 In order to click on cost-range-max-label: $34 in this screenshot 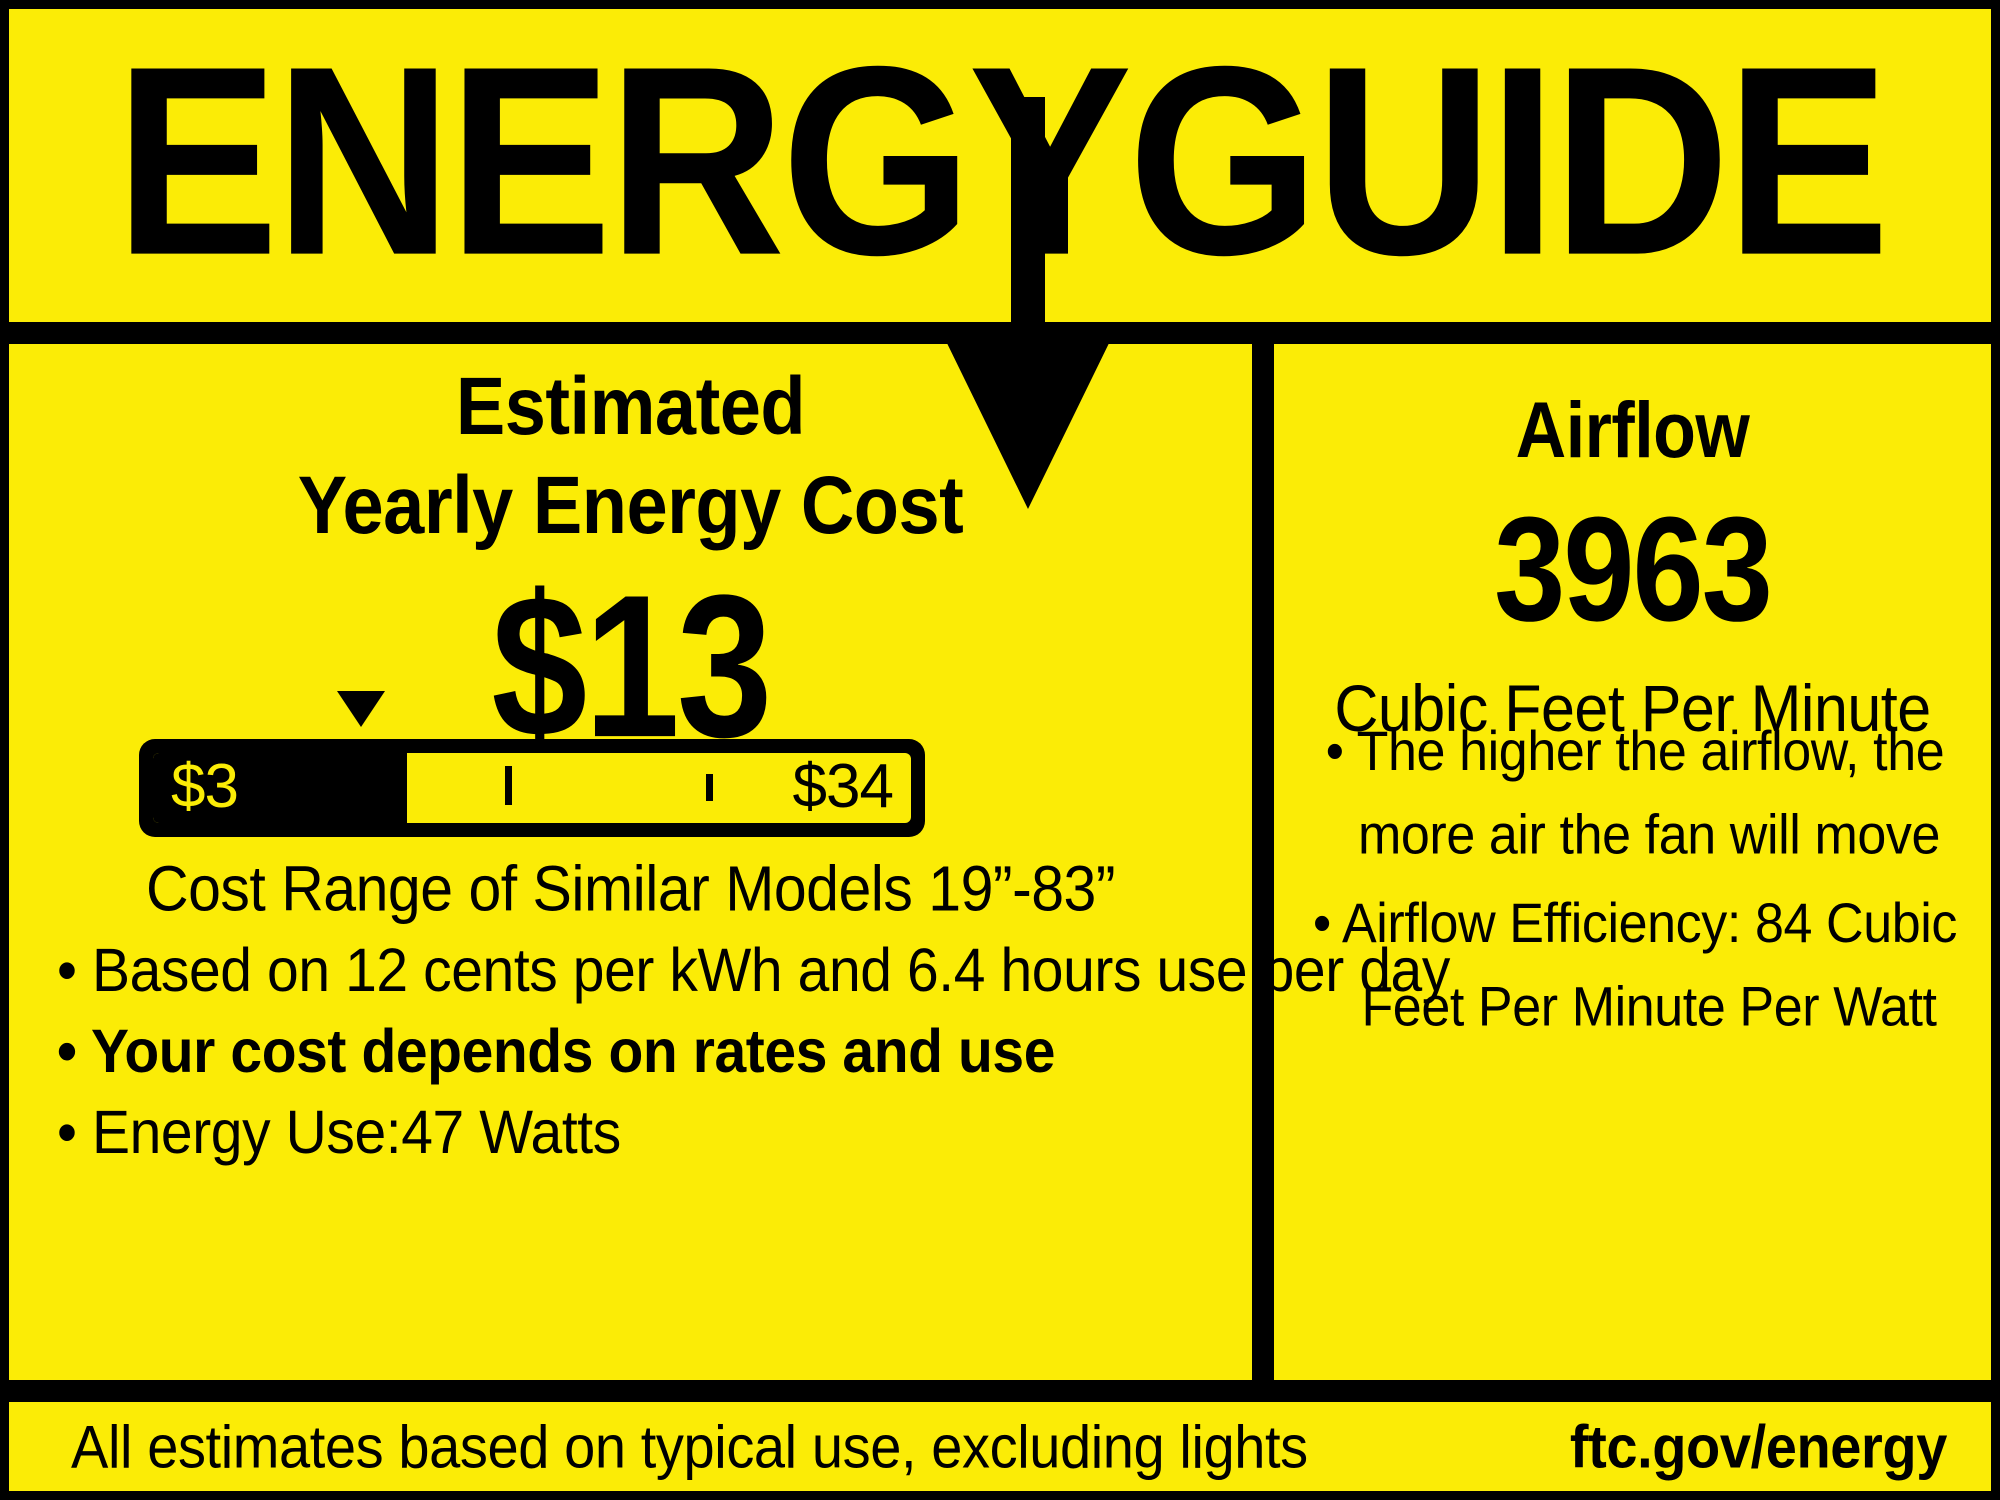, I will do `click(843, 787)`.